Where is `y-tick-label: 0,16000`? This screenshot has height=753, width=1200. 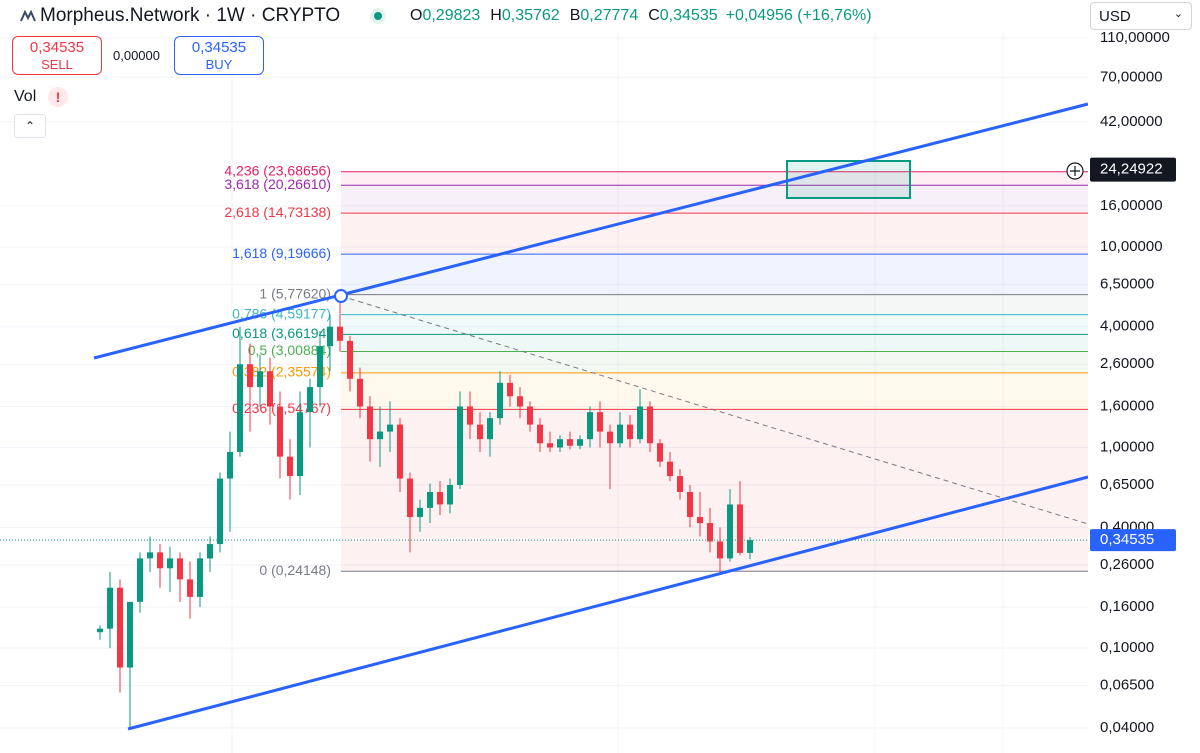 y-tick-label: 0,16000 is located at coordinates (1127, 606).